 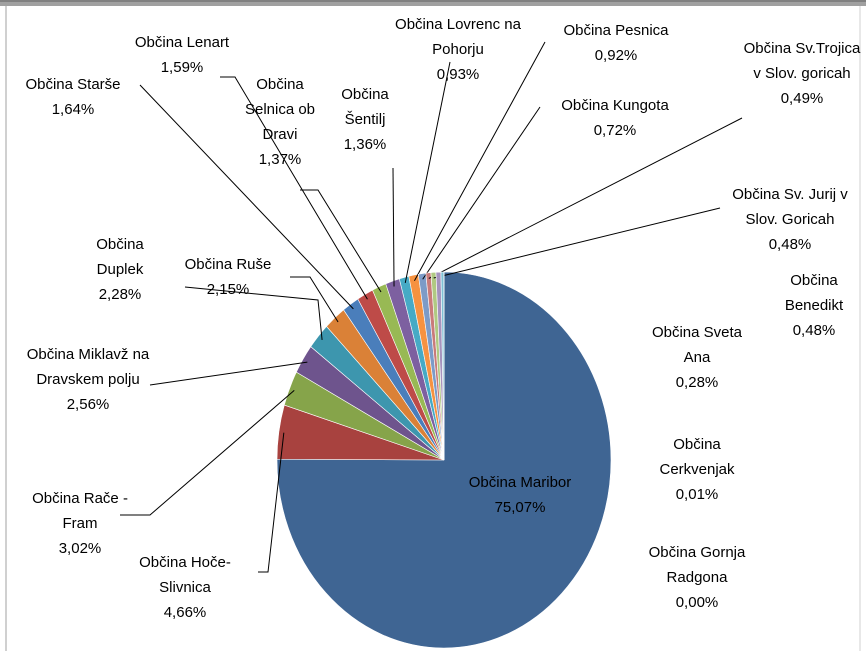 What do you see at coordinates (615, 130) in the screenshot?
I see `slice-value: 0,72%` at bounding box center [615, 130].